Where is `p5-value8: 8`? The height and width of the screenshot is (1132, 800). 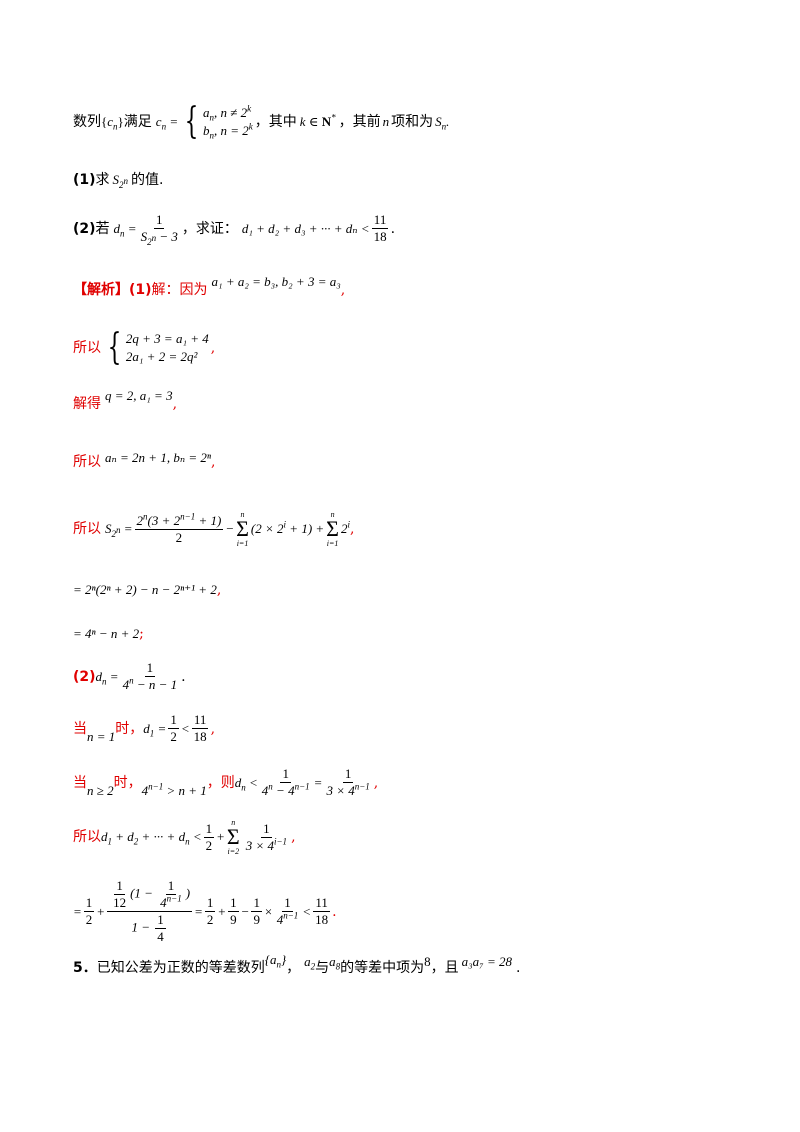 p5-value8: 8 is located at coordinates (427, 961).